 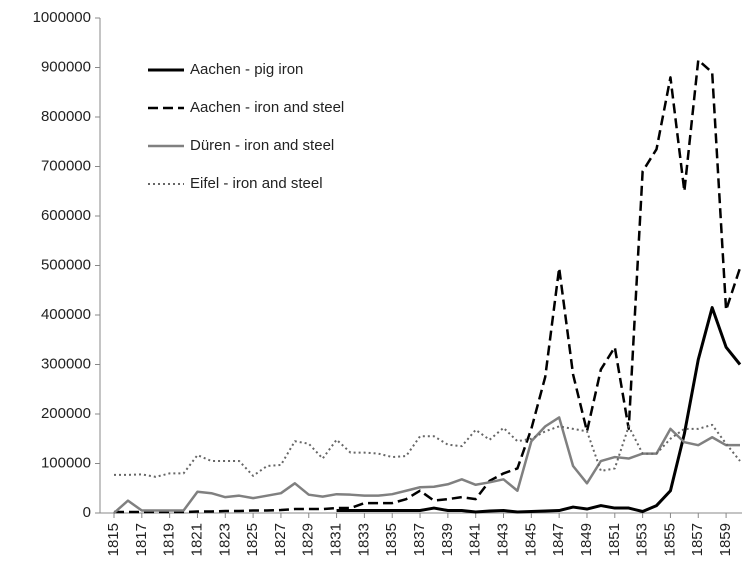 What do you see at coordinates (113, 539) in the screenshot?
I see `x-tick-label: 1815` at bounding box center [113, 539].